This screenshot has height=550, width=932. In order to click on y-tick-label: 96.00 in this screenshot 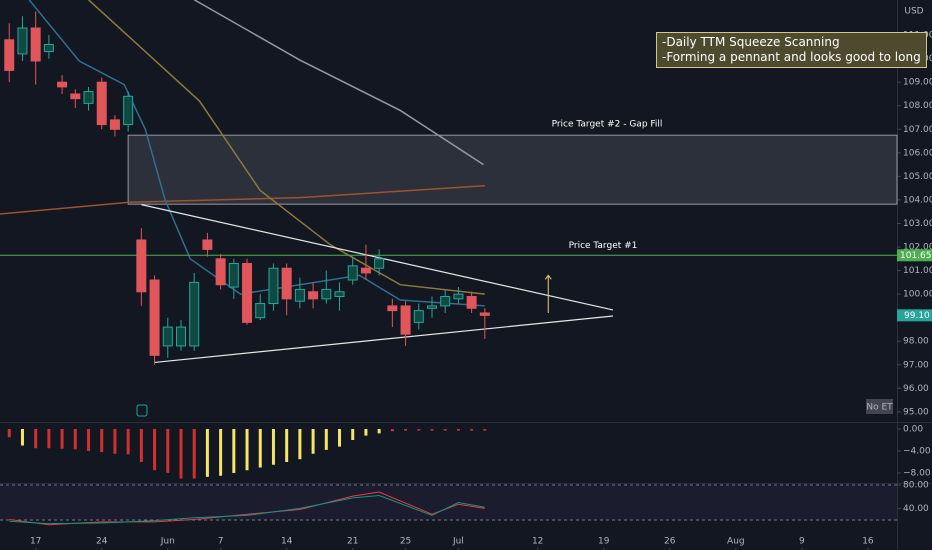, I will do `click(916, 389)`.